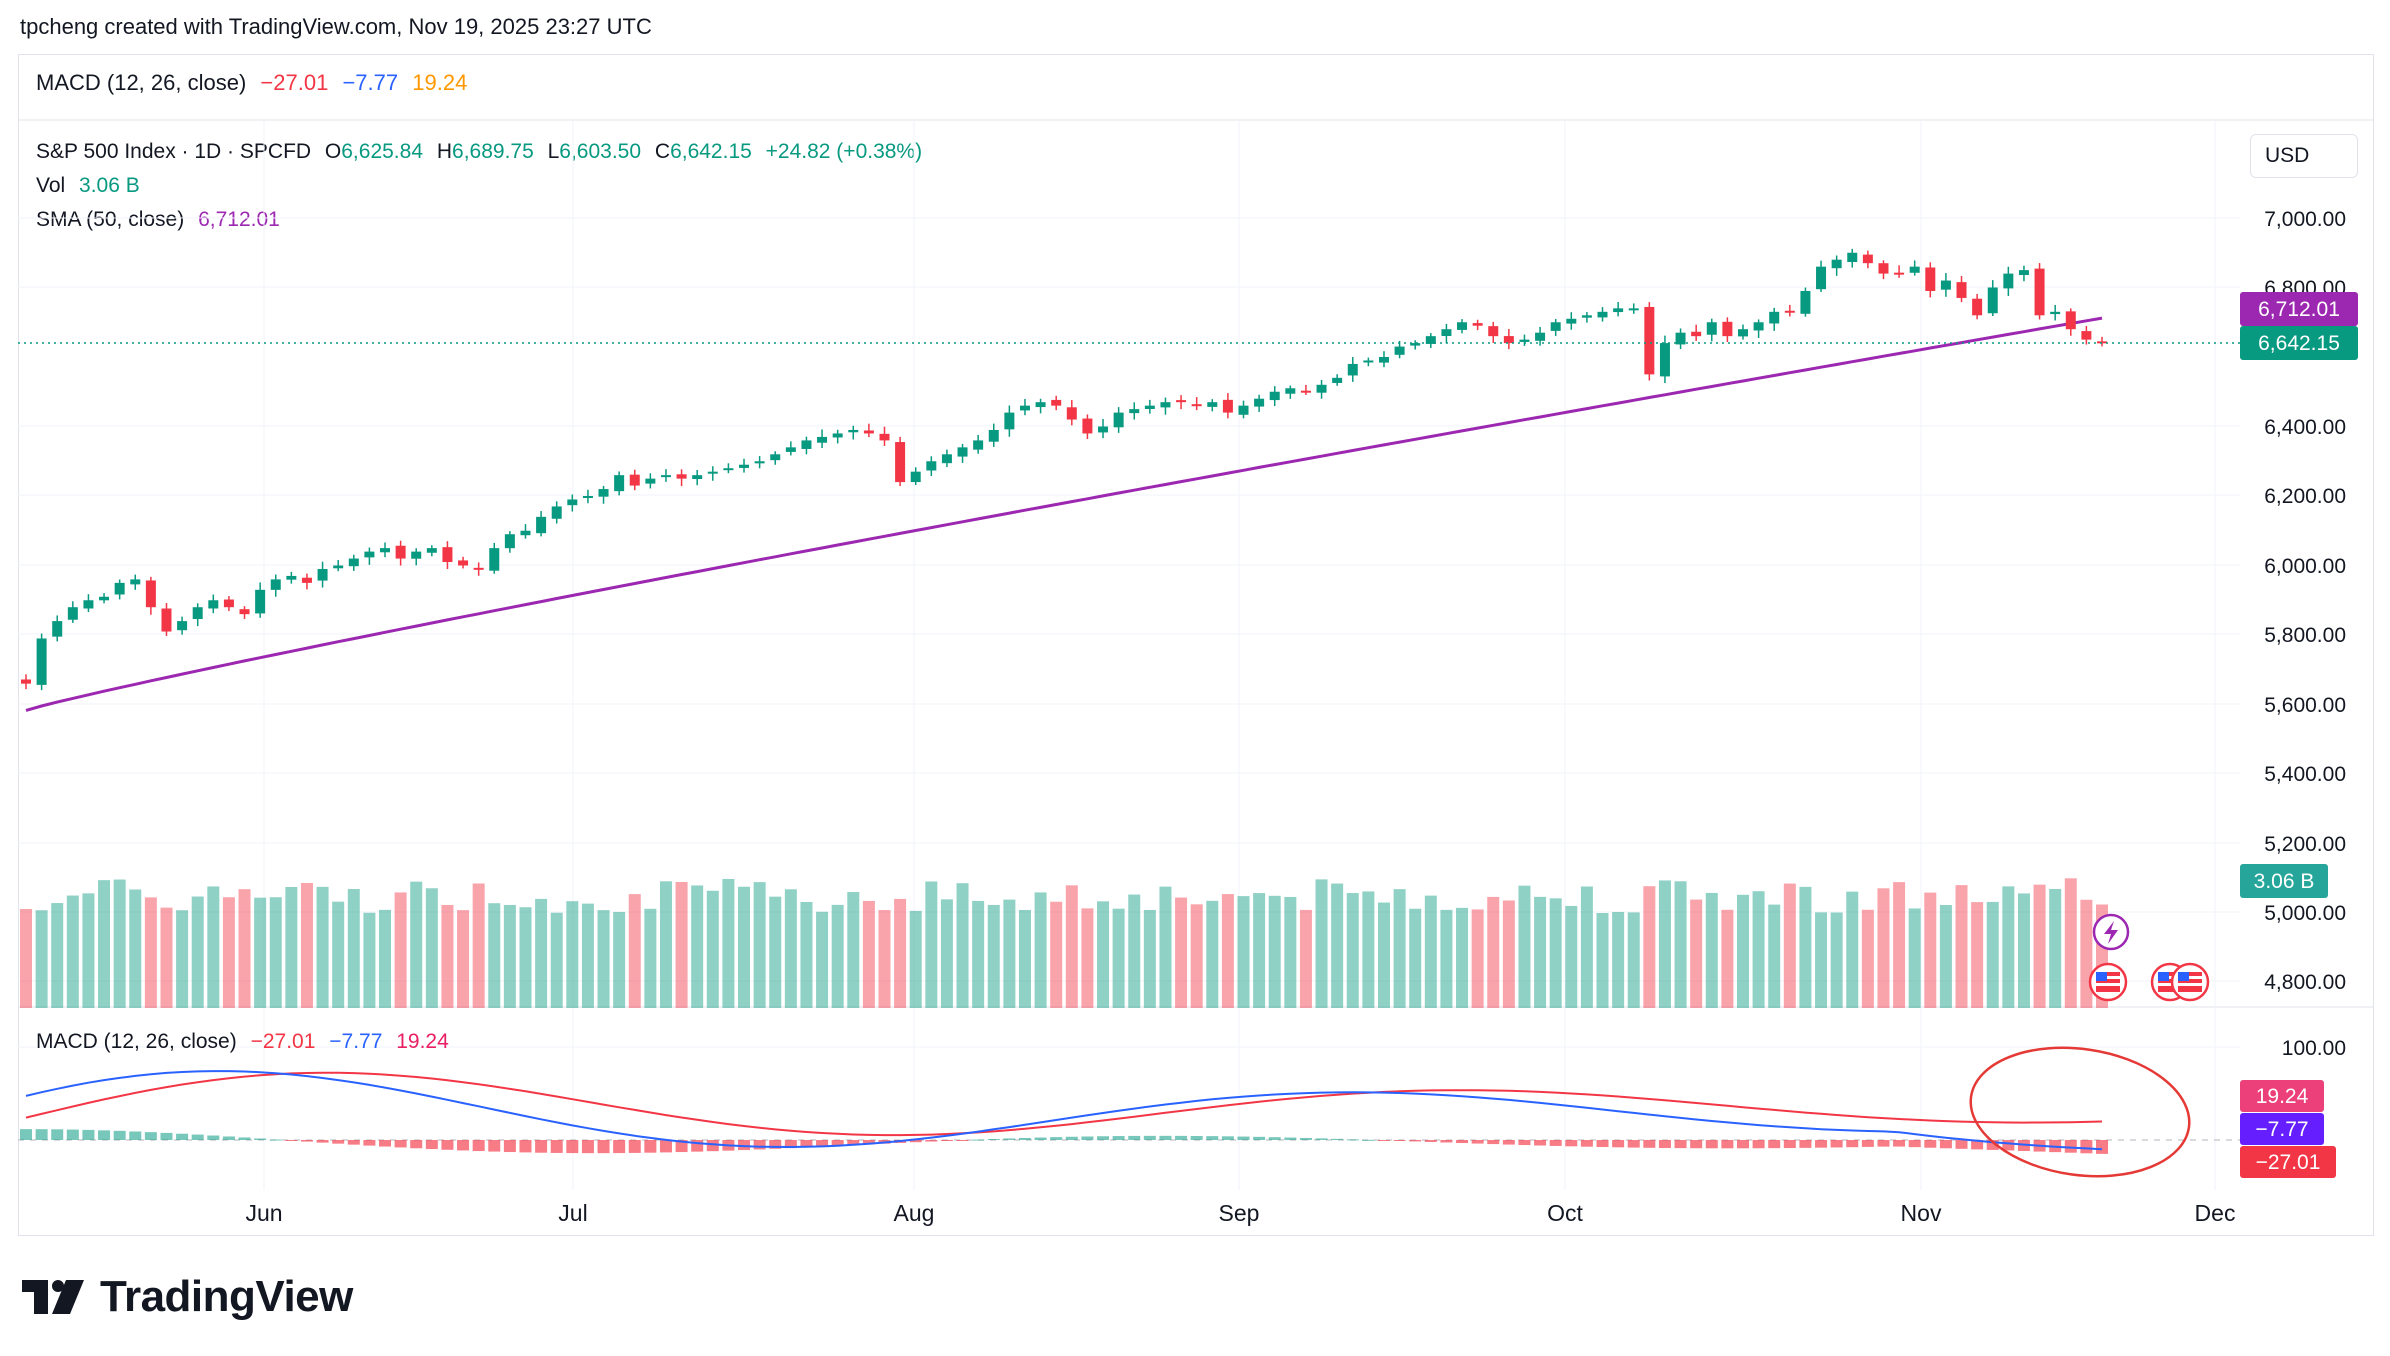 Image resolution: width=2390 pixels, height=1356 pixels. Describe the element at coordinates (283, 1041) in the screenshot. I see `macd-legend-value: −27.01` at that location.